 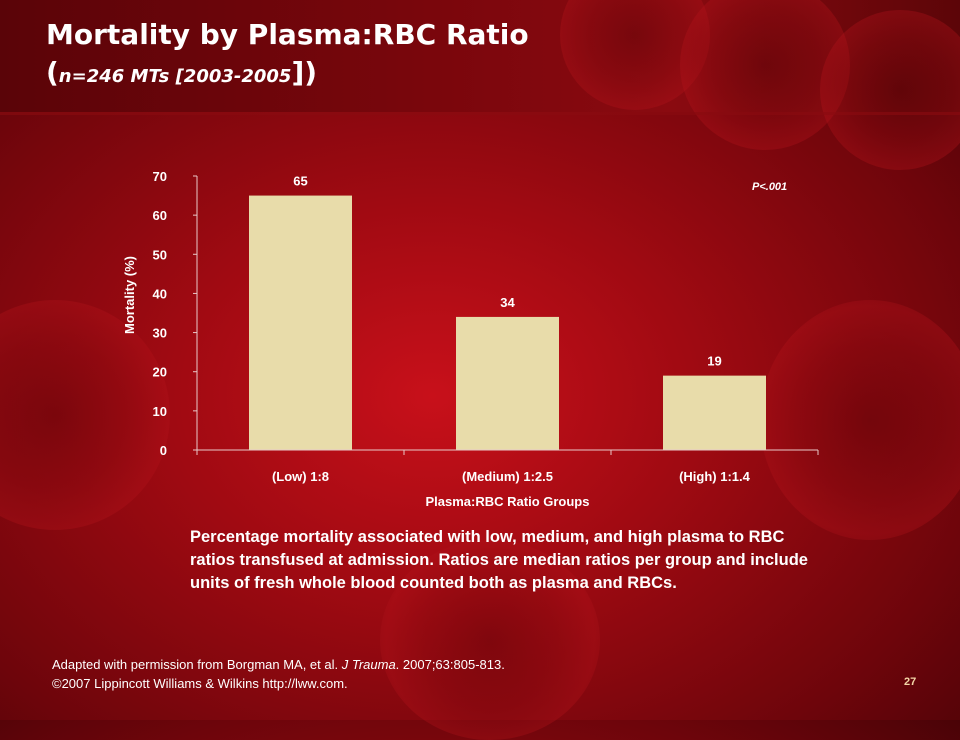 I want to click on x-tick-label: (Low) 1:8, so click(x=300, y=476).